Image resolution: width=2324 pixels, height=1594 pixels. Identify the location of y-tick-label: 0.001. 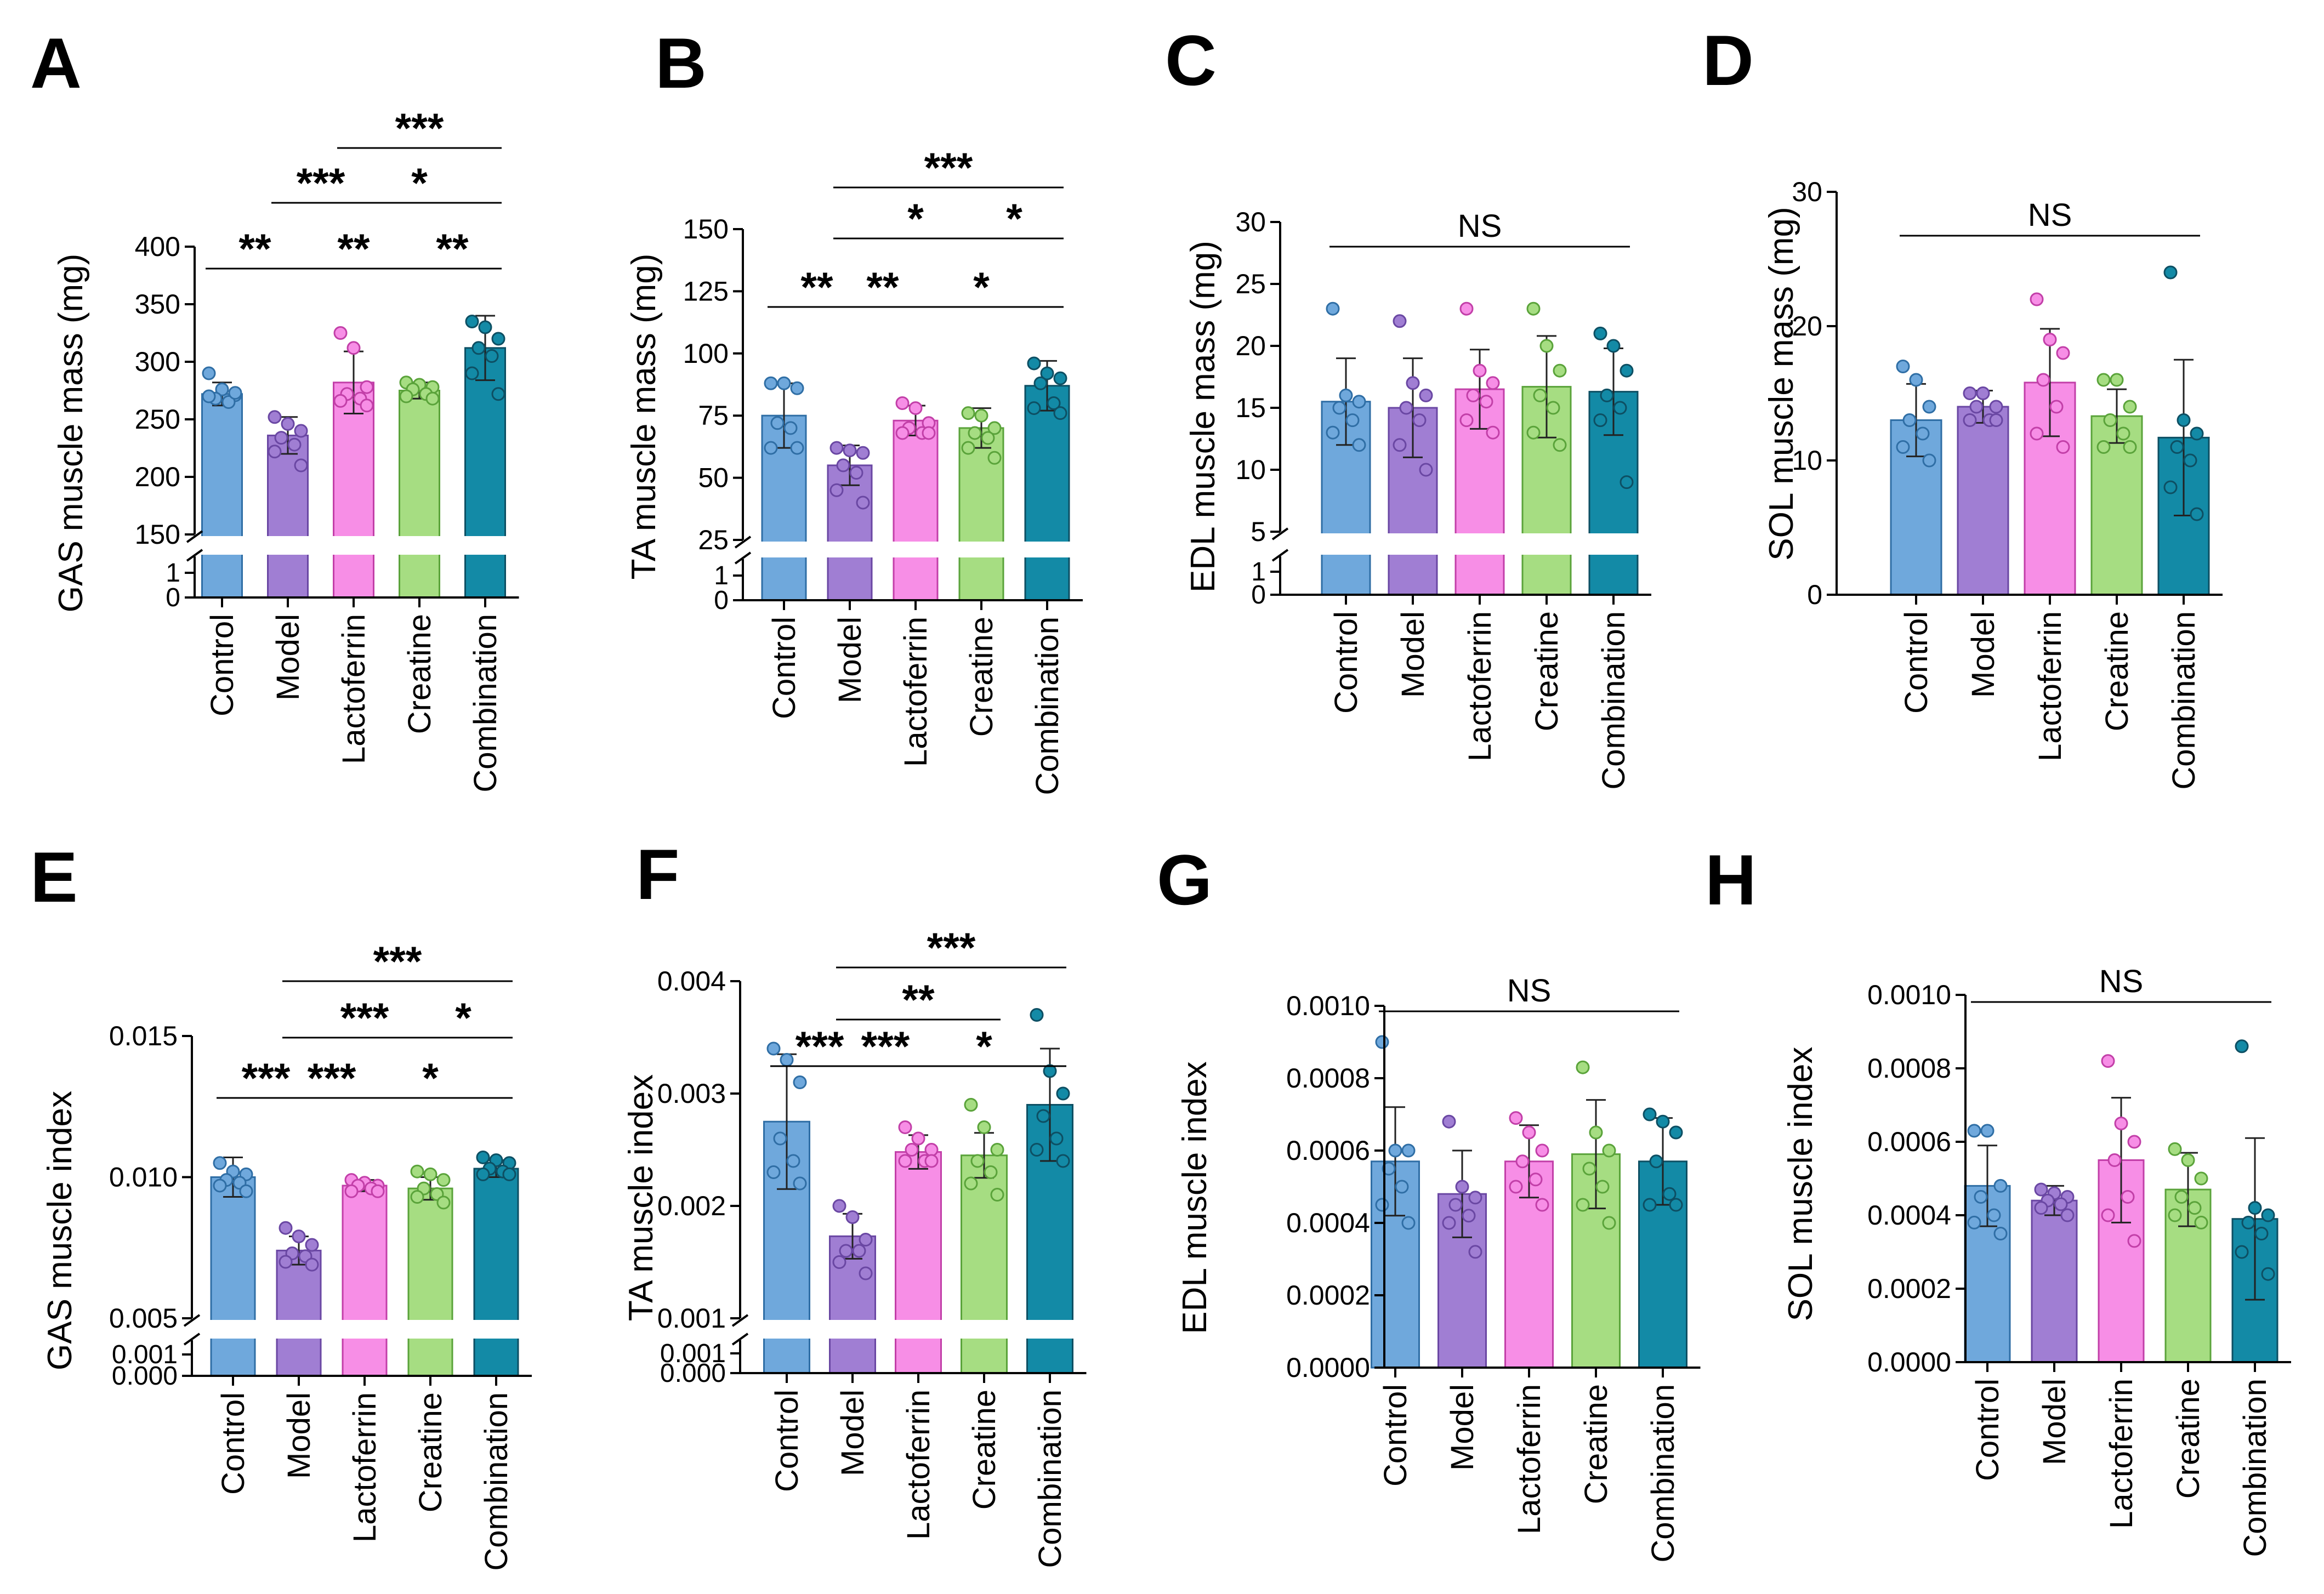
(145, 1355).